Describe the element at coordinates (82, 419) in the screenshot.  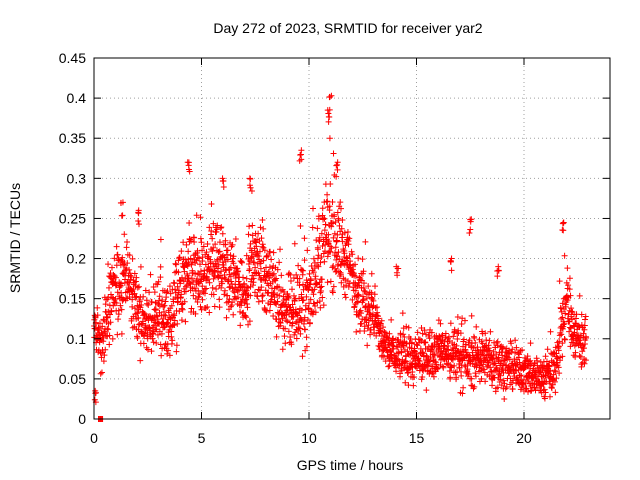
I see `y-tick-label: 0` at that location.